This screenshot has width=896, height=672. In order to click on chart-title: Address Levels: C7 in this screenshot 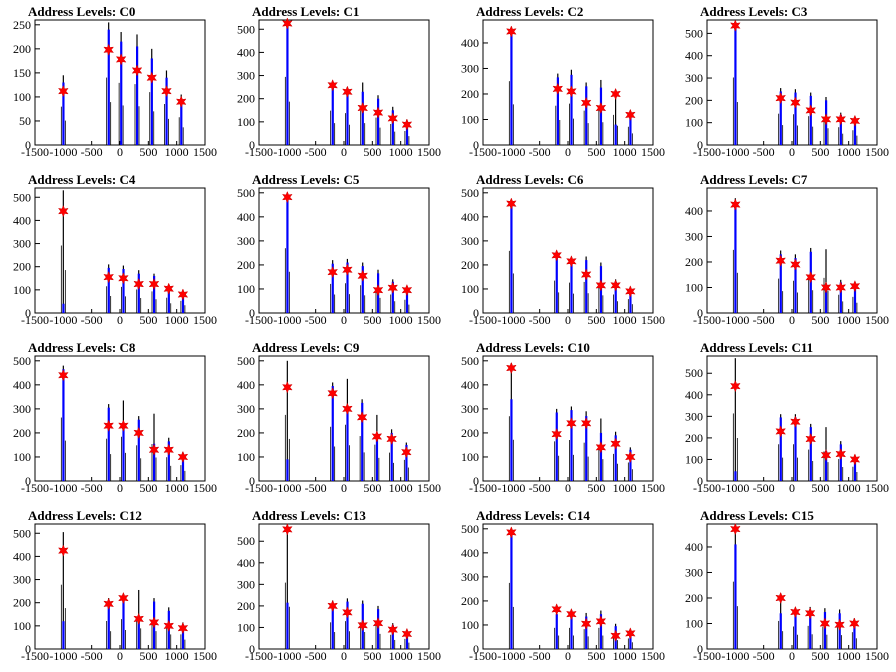, I will do `click(754, 179)`.